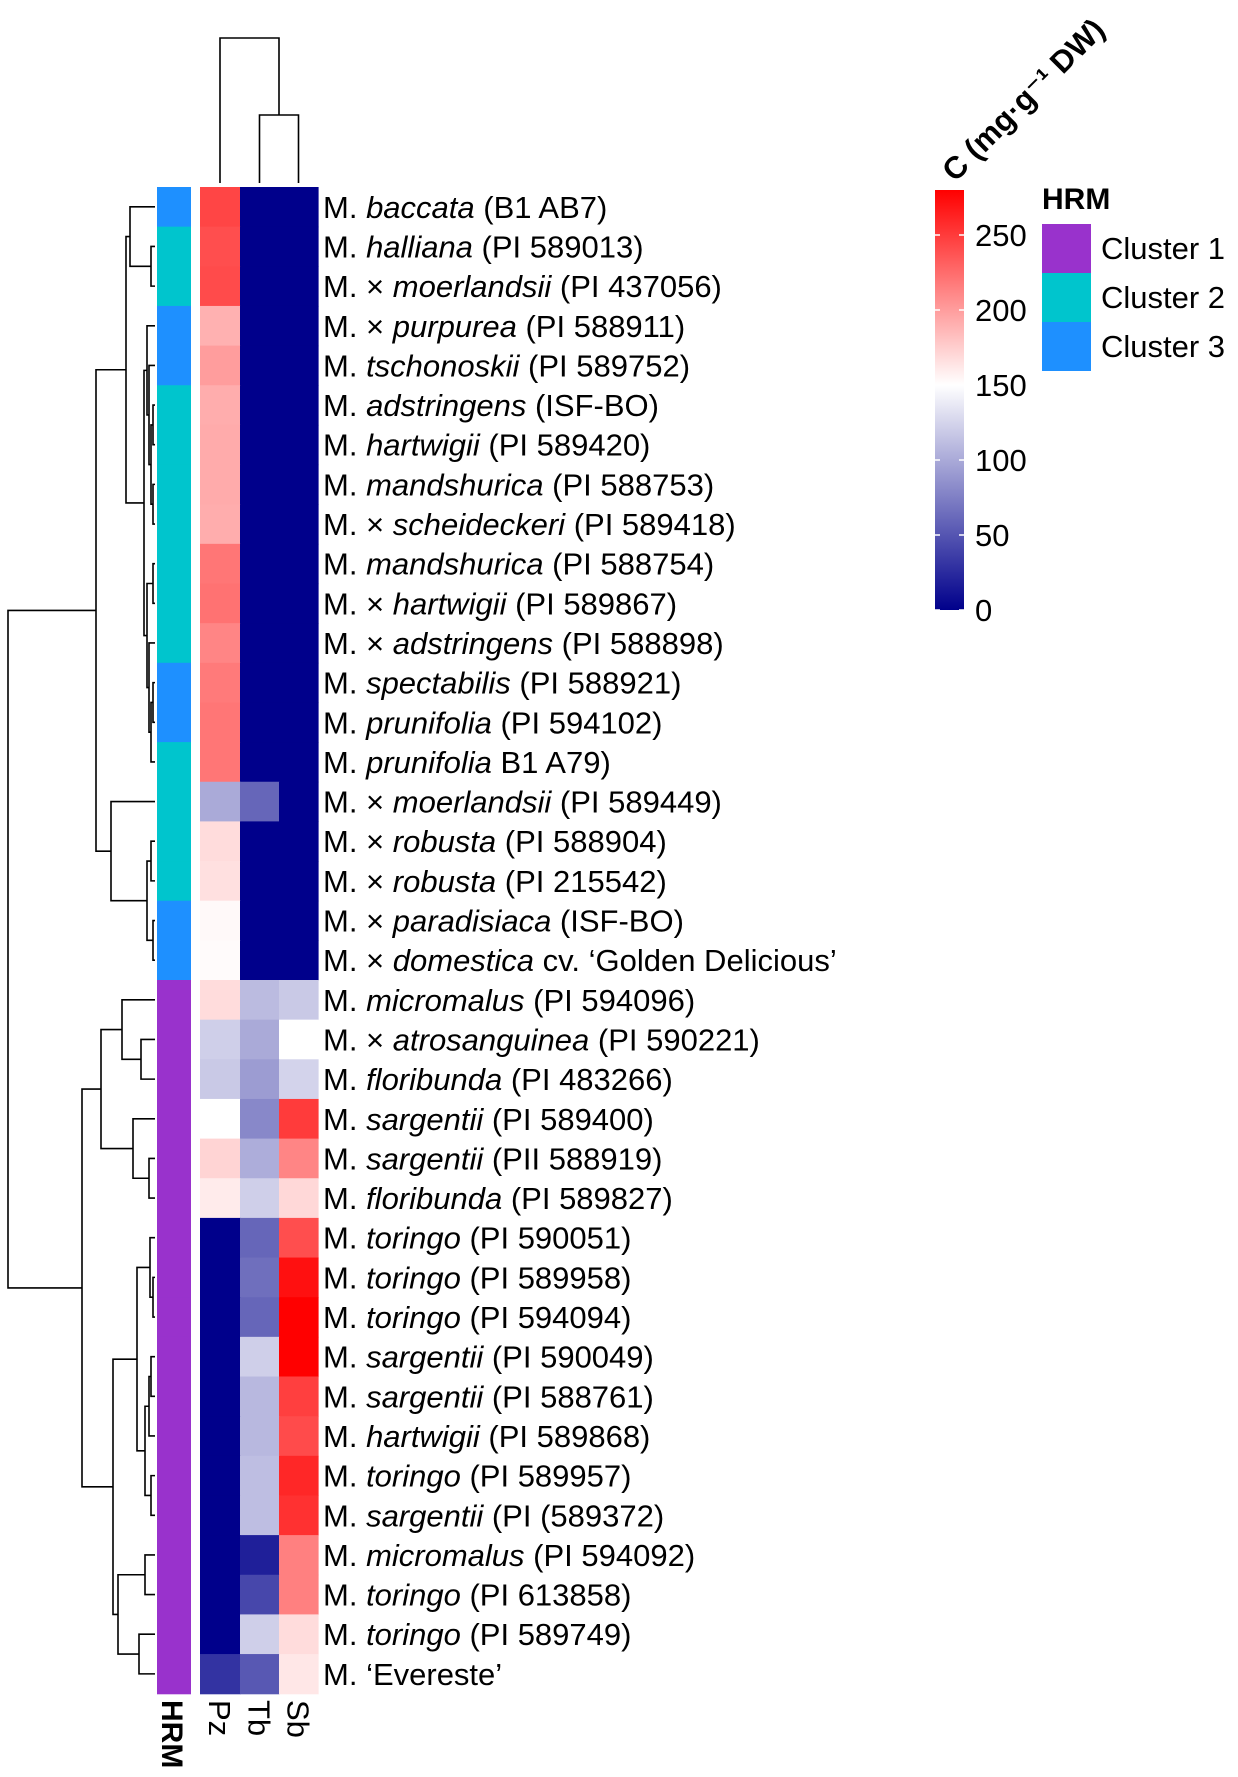 The width and height of the screenshot is (1238, 1777). I want to click on heatmap-cells, so click(259, 941).